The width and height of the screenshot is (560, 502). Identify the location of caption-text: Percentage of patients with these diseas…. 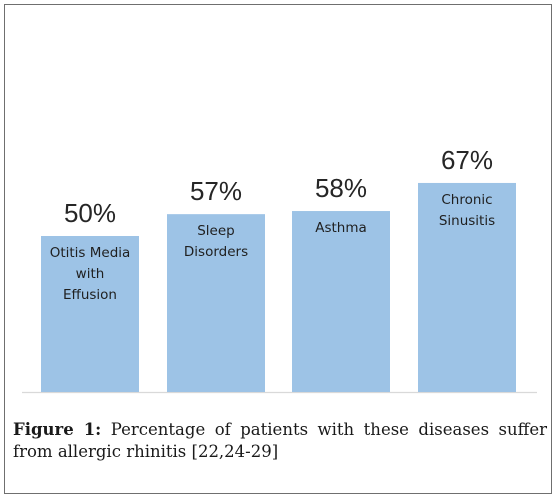
(280, 440).